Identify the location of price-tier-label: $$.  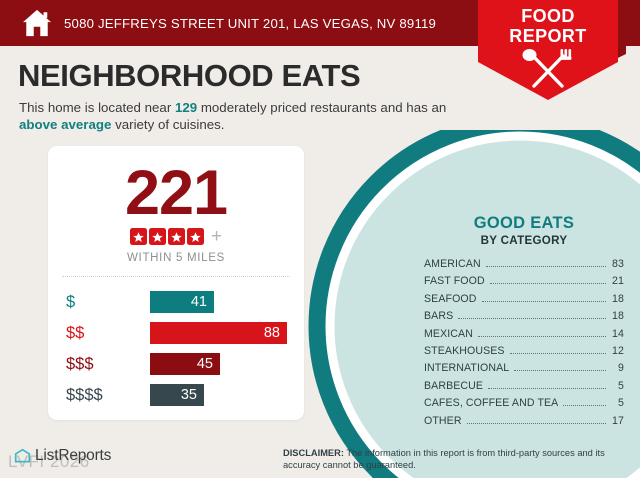
(75, 332).